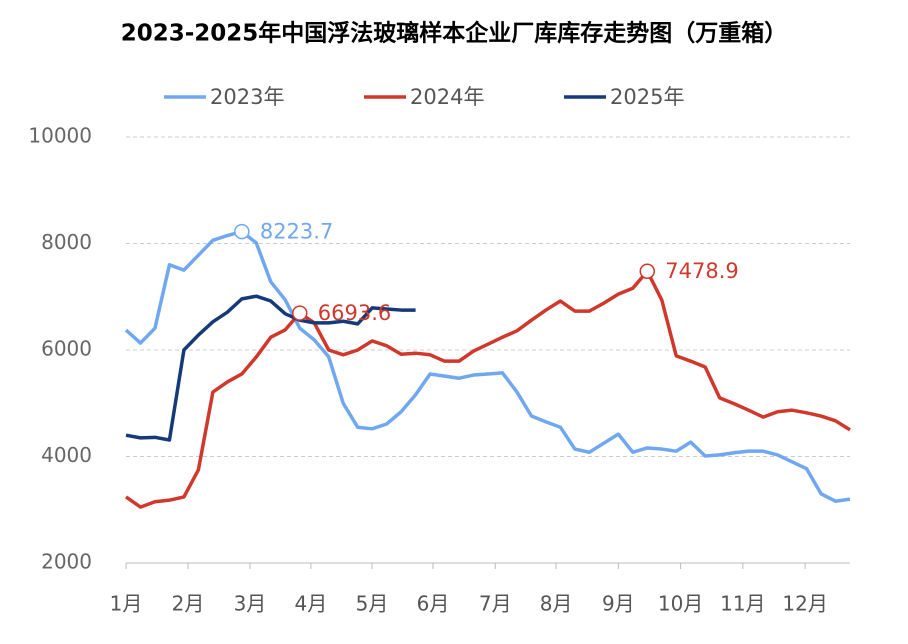  What do you see at coordinates (433, 604) in the screenshot?
I see `x-tick-label: 6月` at bounding box center [433, 604].